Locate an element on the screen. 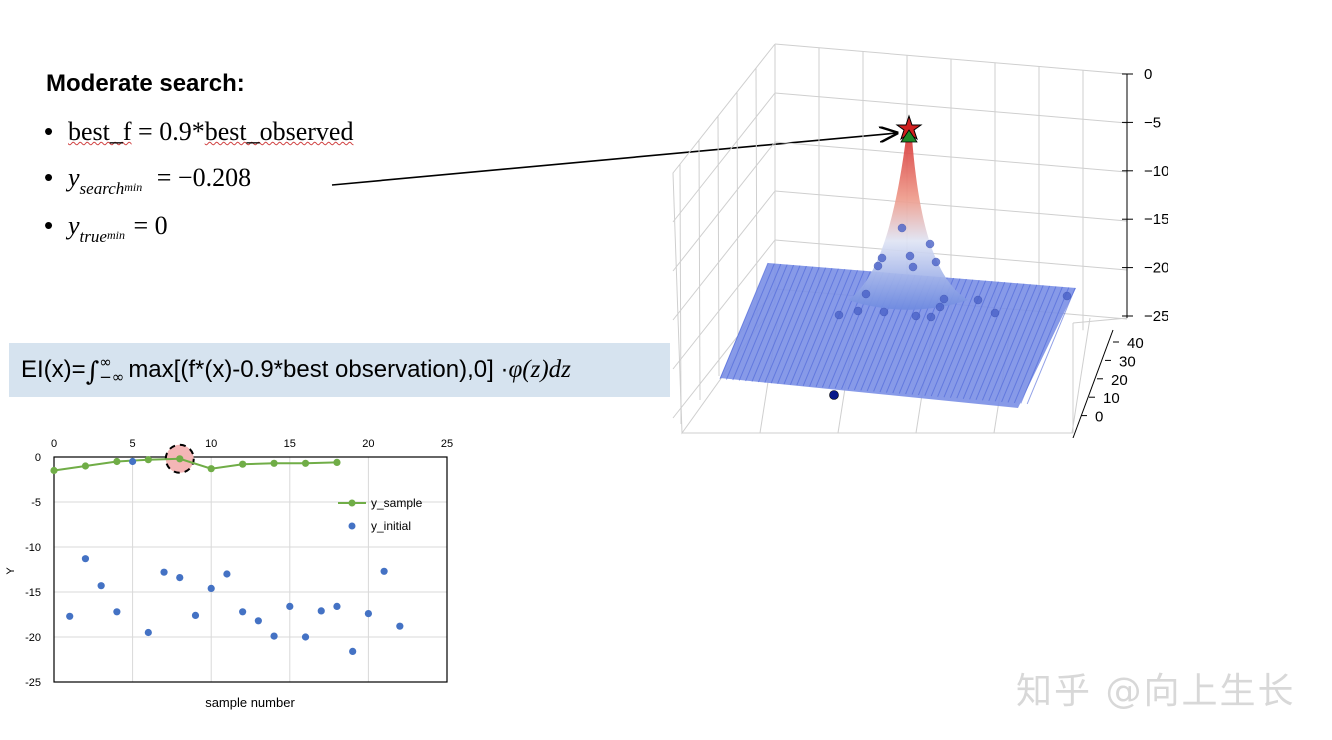 Image resolution: width=1332 pixels, height=740 pixels. surface-3d-z-ticks: 0 −5 −10 −15 −20 −25 is located at coordinates (1145, 195).